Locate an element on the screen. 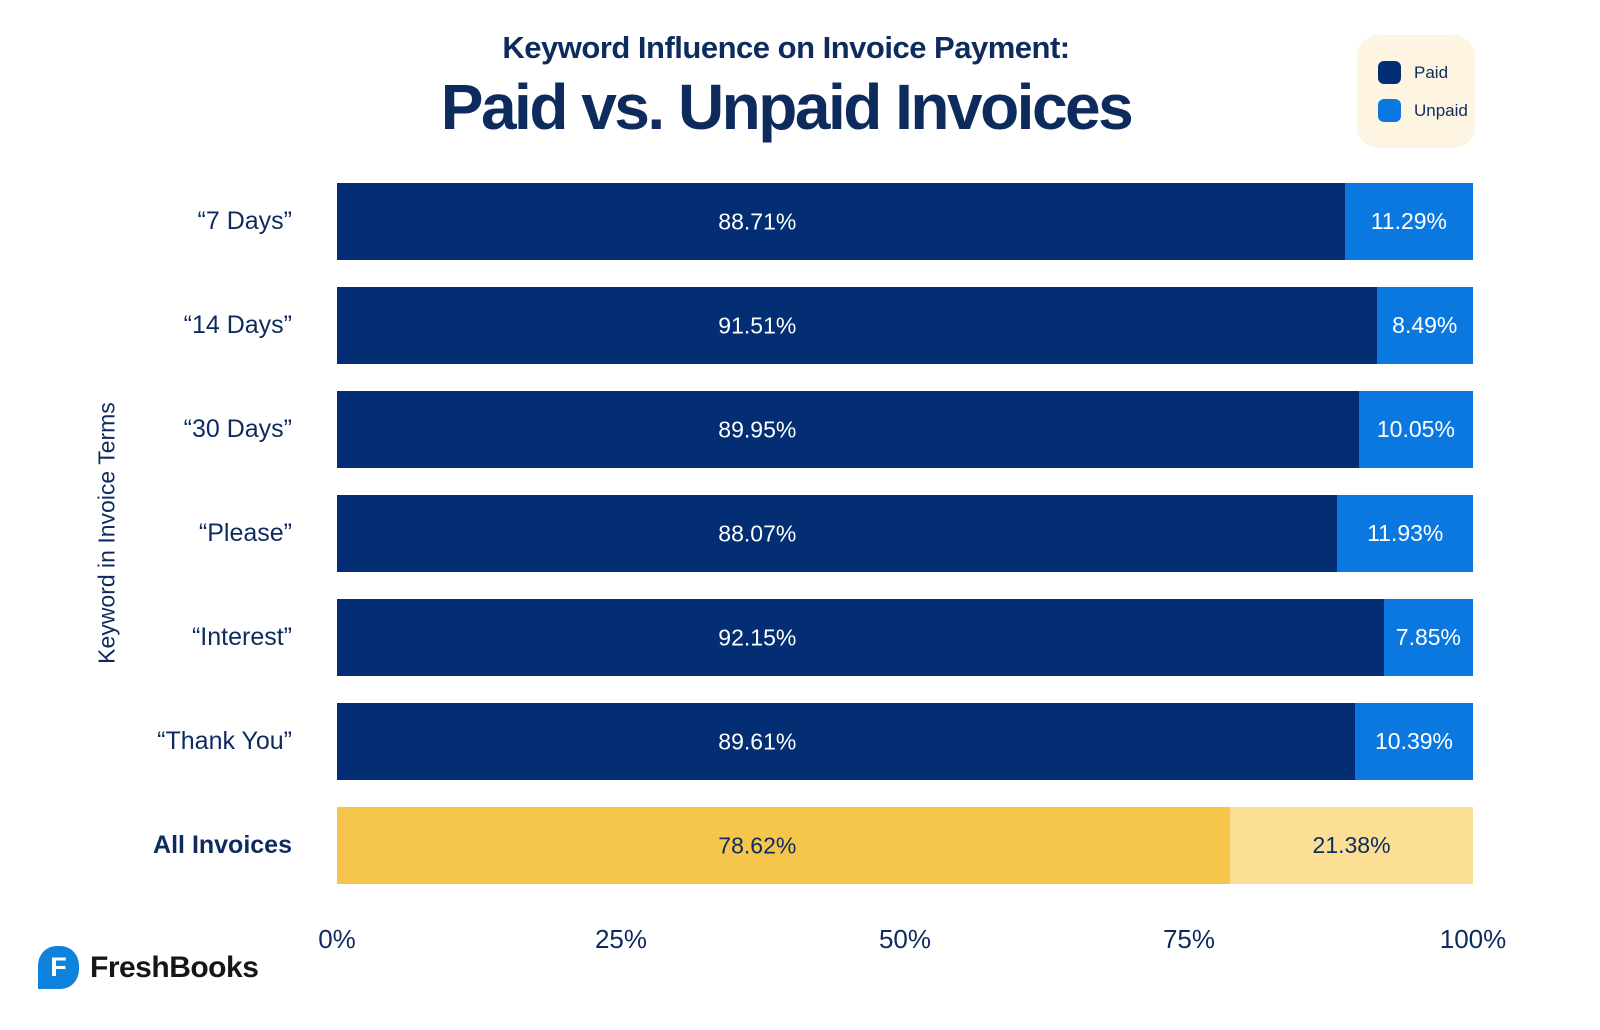 This screenshot has width=1600, height=1030. legend-label-unpaid: Unpaid is located at coordinates (1441, 110).